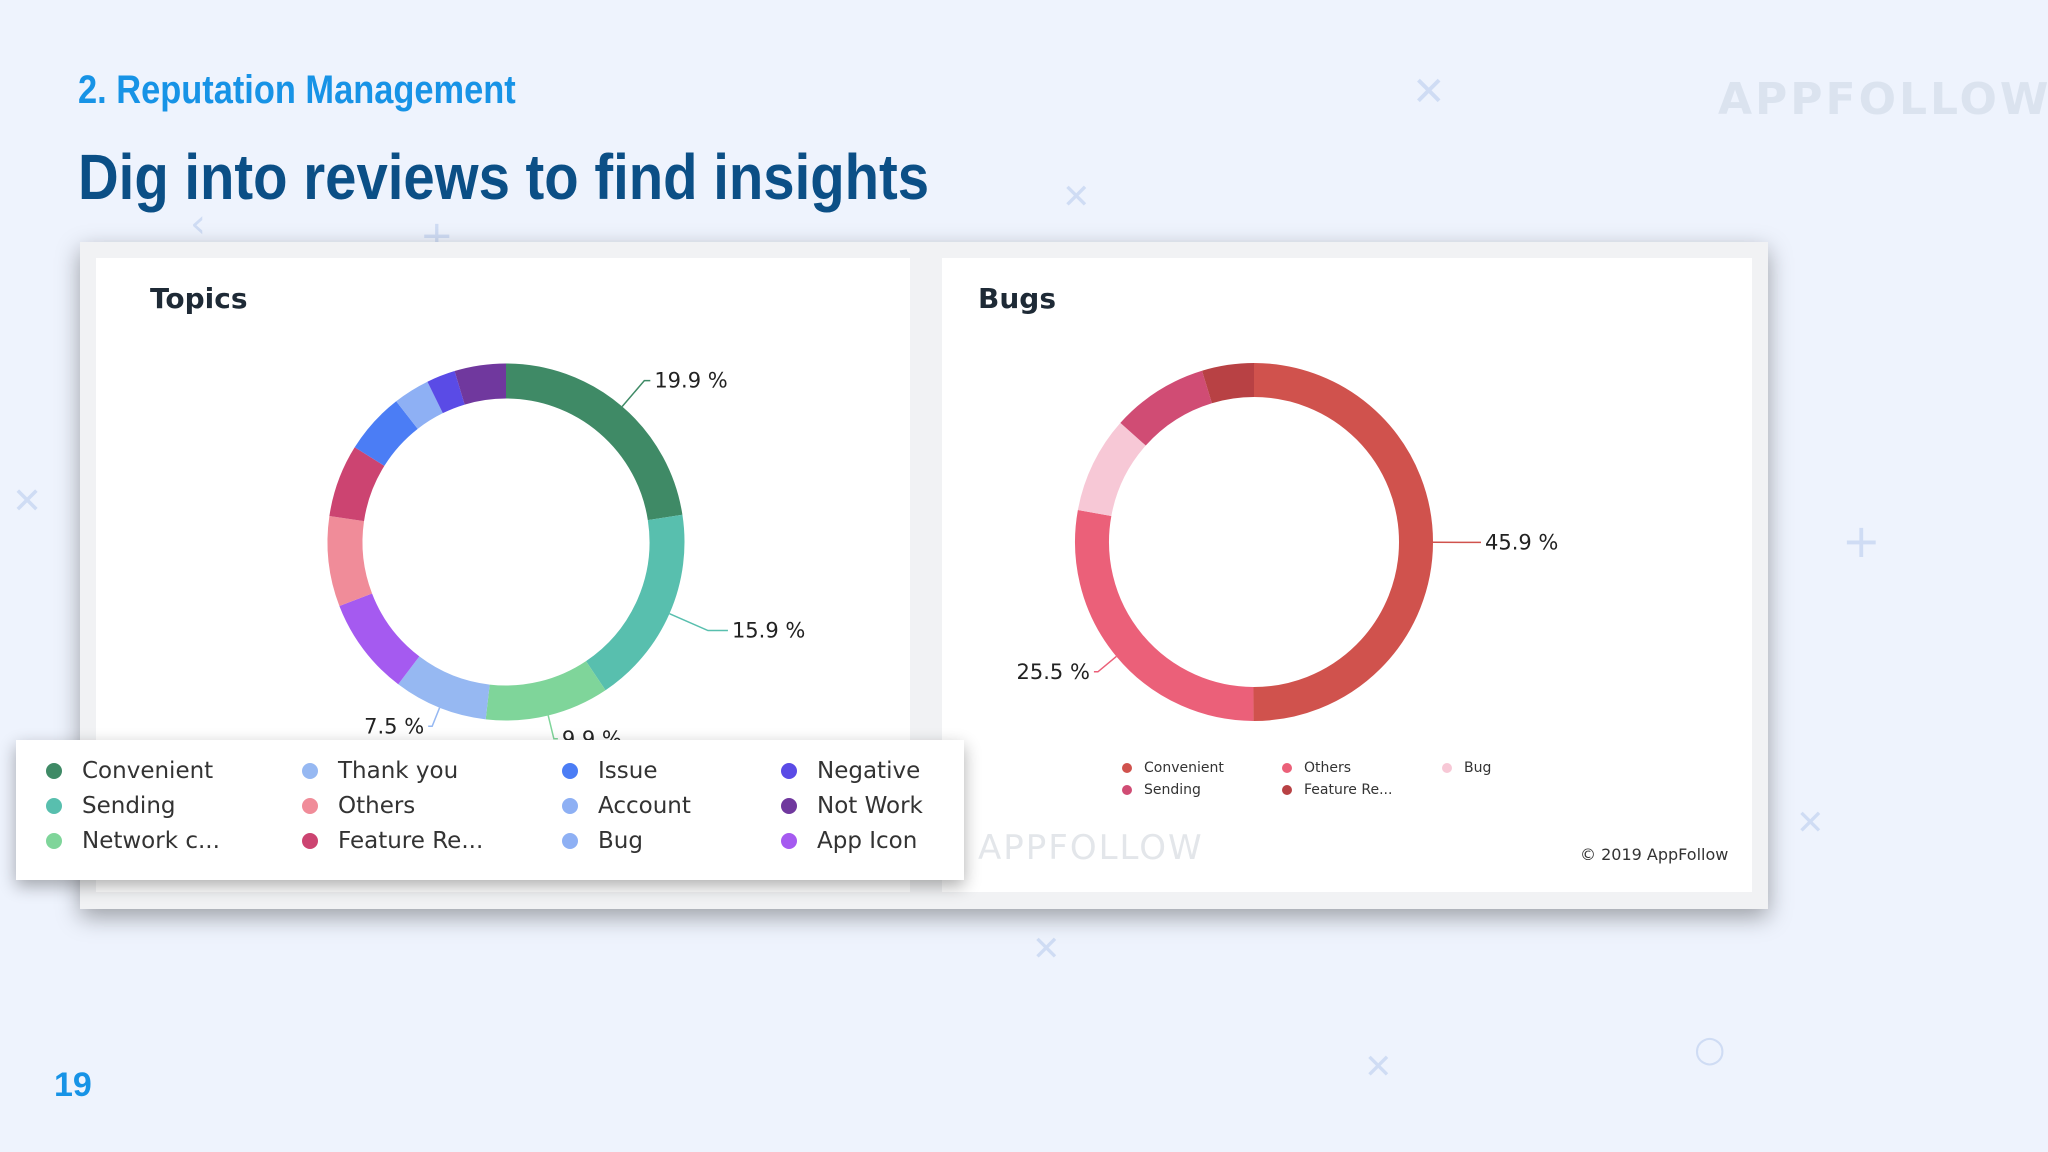  I want to click on data-label: 45.9 %, so click(1521, 542).